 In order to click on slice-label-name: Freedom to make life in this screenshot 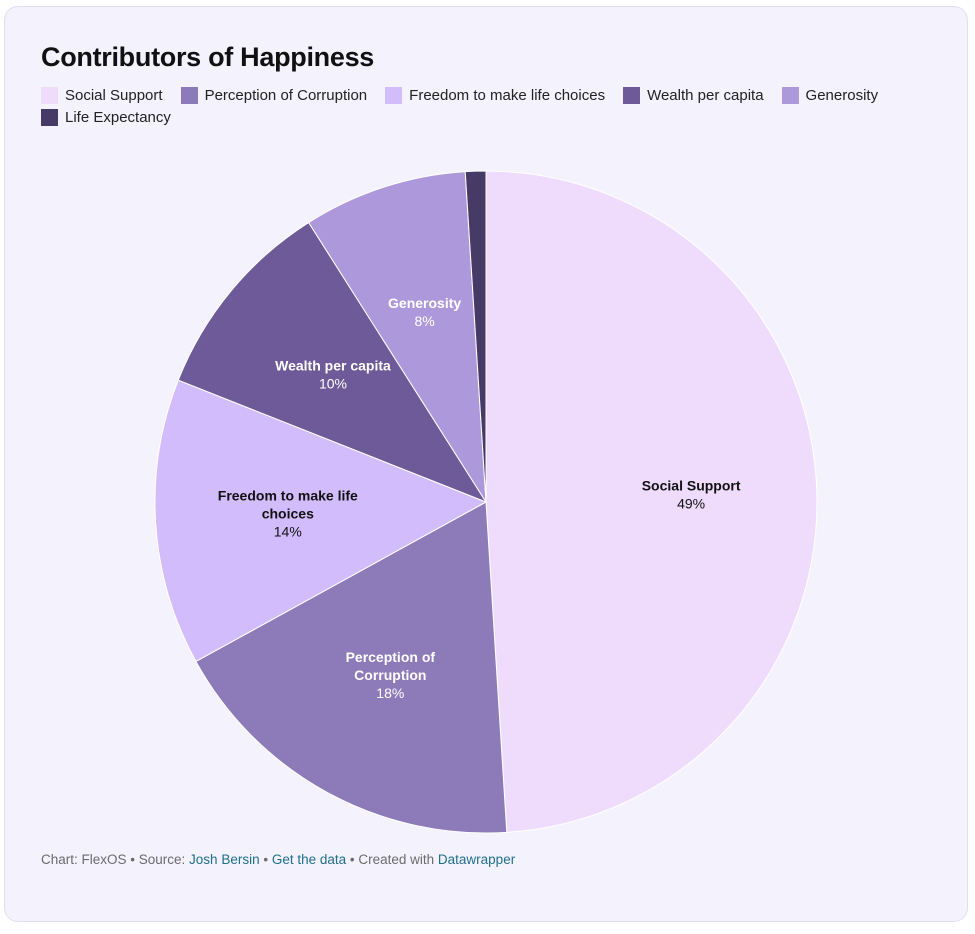, I will do `click(288, 495)`.